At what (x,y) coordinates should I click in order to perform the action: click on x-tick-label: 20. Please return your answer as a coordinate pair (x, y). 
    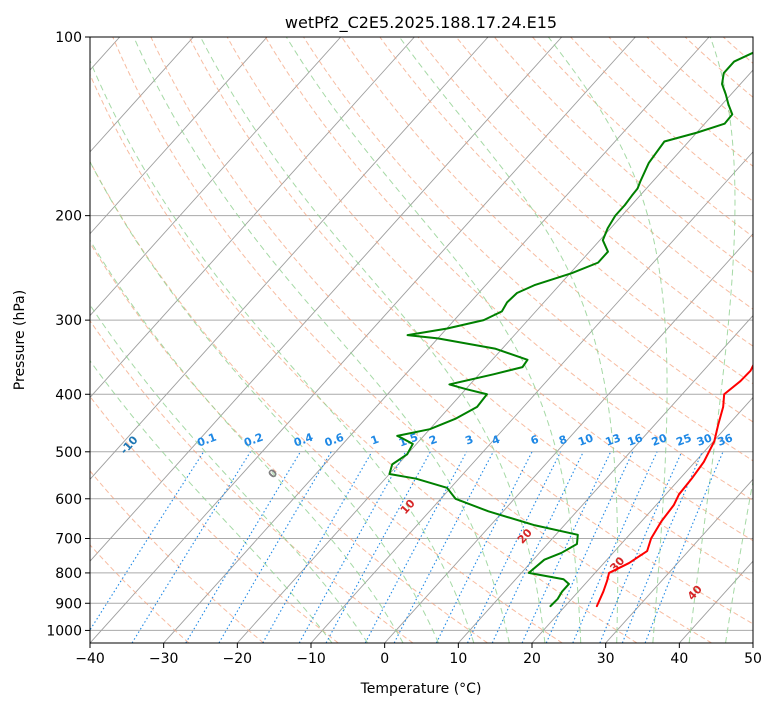
    Looking at the image, I should click on (532, 659).